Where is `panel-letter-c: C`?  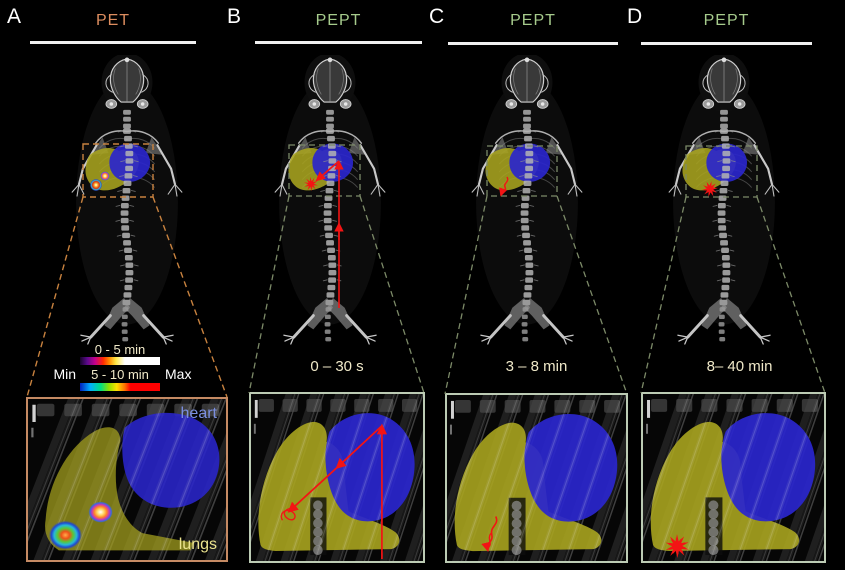
panel-letter-c: C is located at coordinates (437, 16).